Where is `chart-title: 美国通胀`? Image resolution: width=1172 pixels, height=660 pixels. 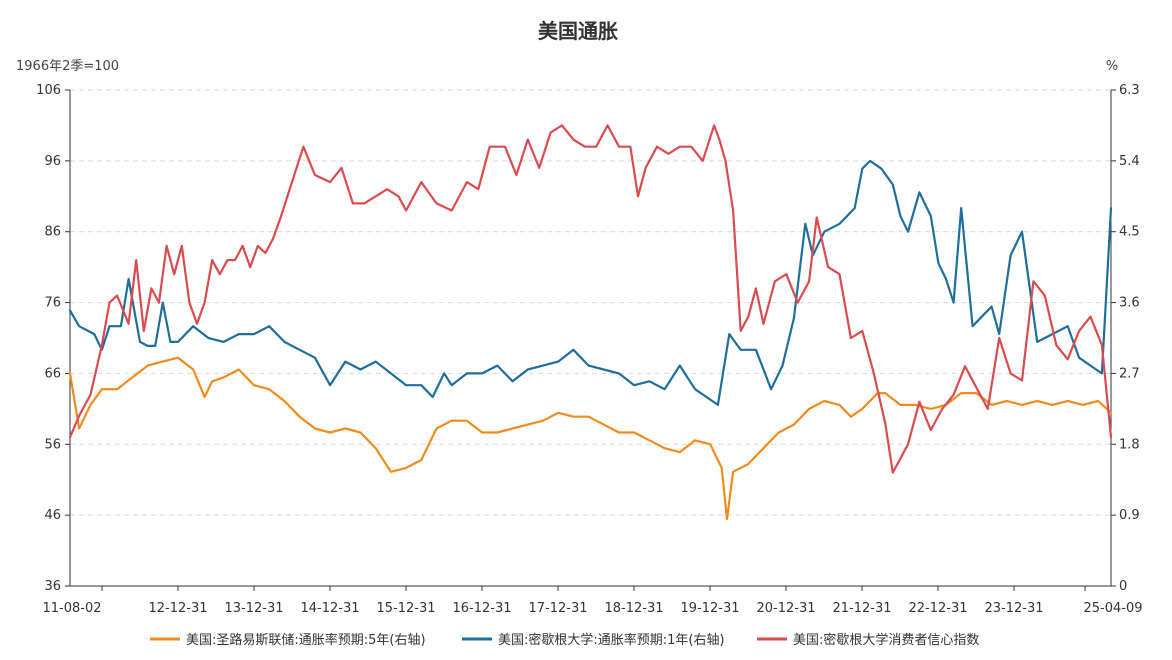
chart-title: 美国通胀 is located at coordinates (578, 31).